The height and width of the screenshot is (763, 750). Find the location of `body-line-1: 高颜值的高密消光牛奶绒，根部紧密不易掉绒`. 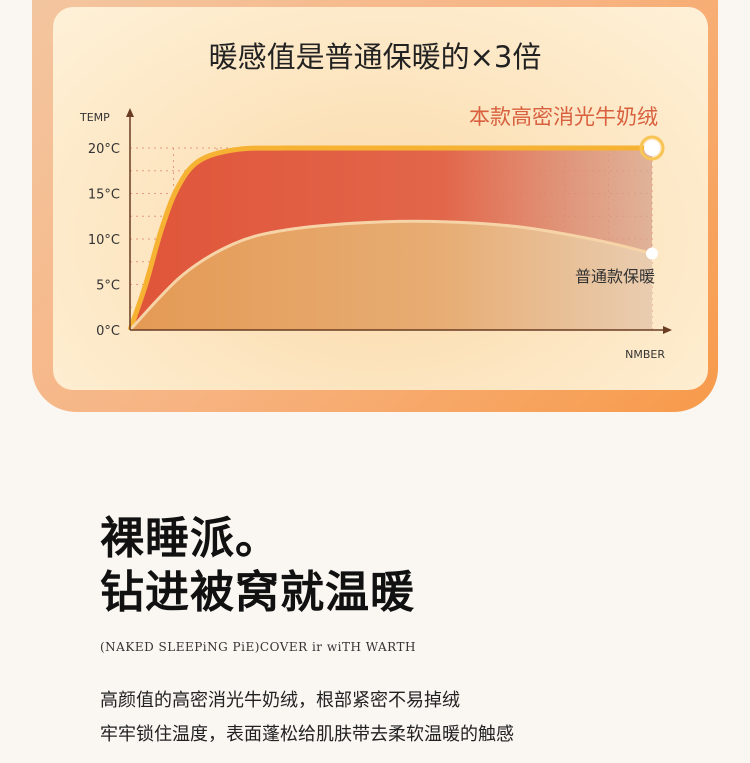

body-line-1: 高颜值的高密消光牛奶绒，根部紧密不易掉绒 is located at coordinates (280, 700).